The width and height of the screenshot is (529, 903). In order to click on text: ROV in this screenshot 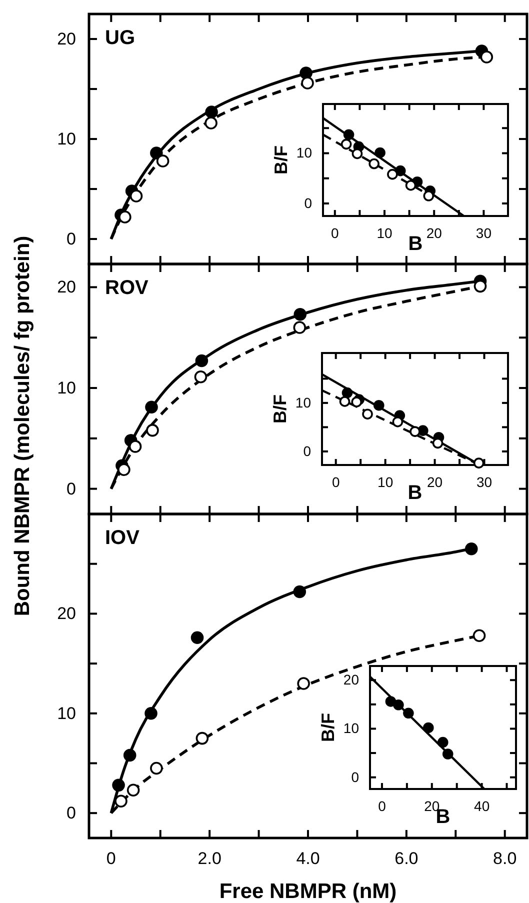, I will do `click(127, 288)`.